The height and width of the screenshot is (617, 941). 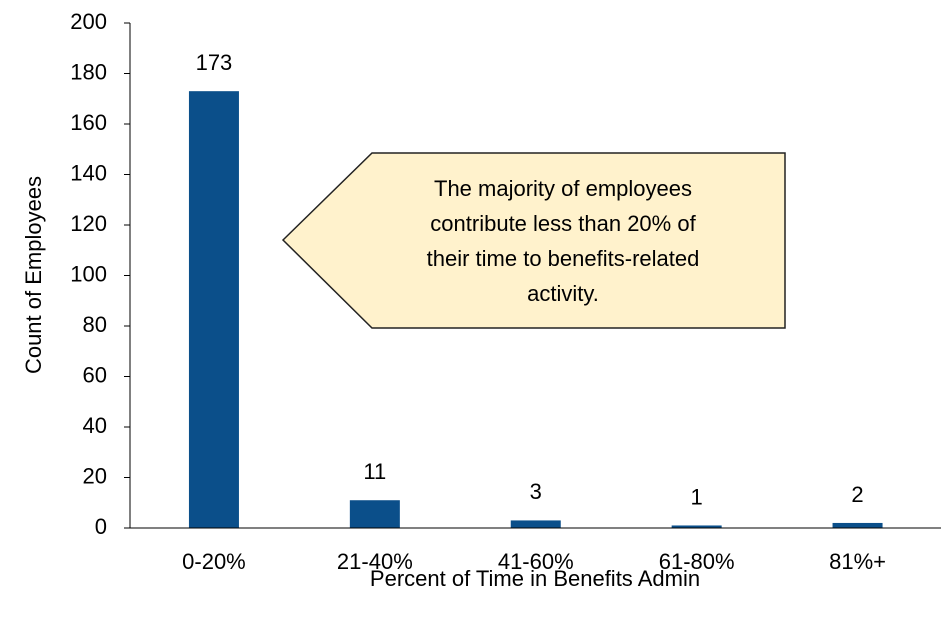 I want to click on value-label: 173, so click(x=214, y=62).